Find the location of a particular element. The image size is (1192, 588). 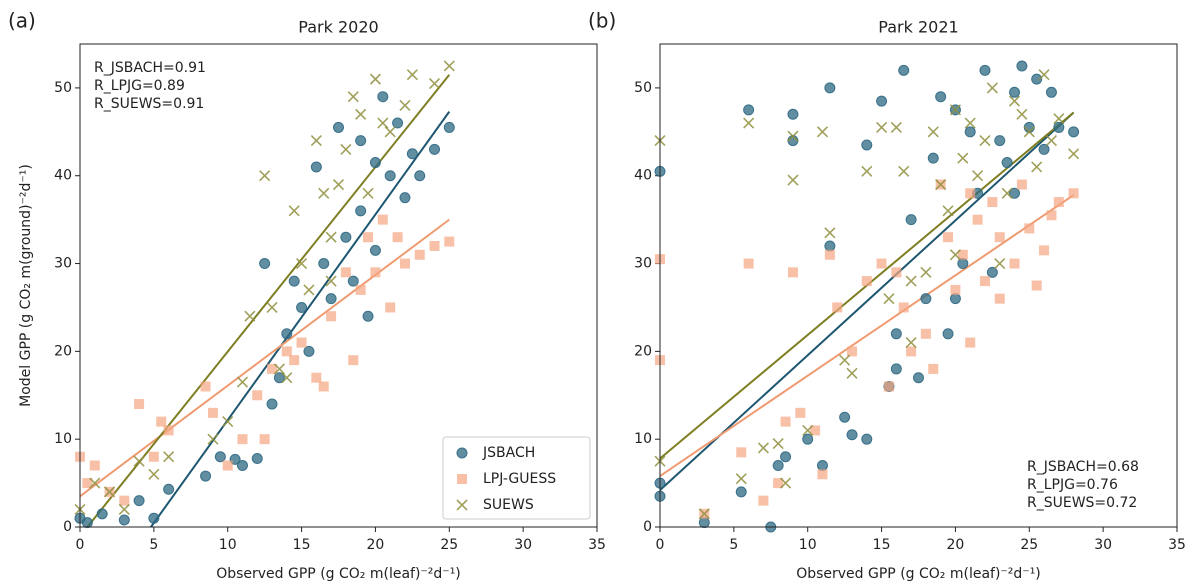

legend-box is located at coordinates (516, 478).